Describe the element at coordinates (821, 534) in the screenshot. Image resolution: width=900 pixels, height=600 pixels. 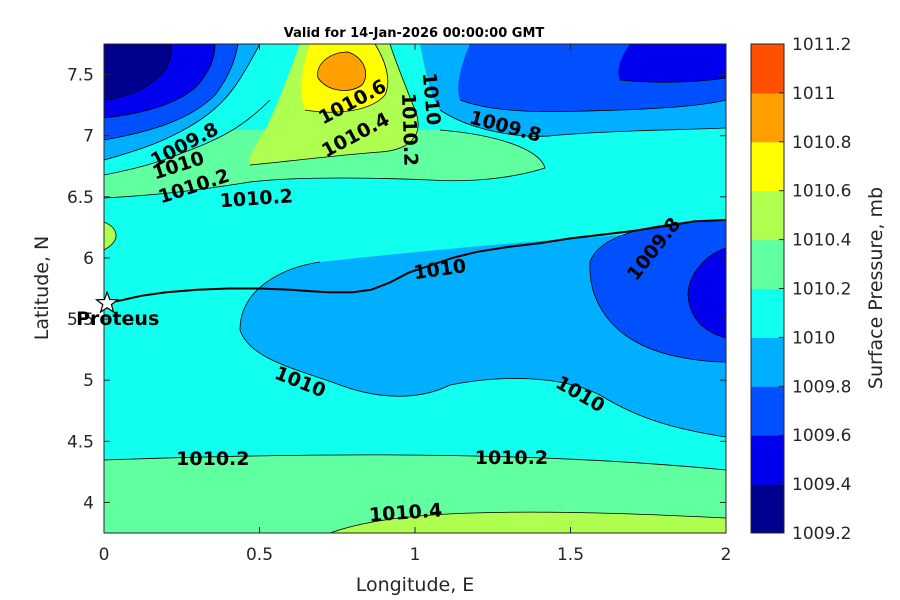
I see `colorbar-tick-label: 1009.2` at that location.